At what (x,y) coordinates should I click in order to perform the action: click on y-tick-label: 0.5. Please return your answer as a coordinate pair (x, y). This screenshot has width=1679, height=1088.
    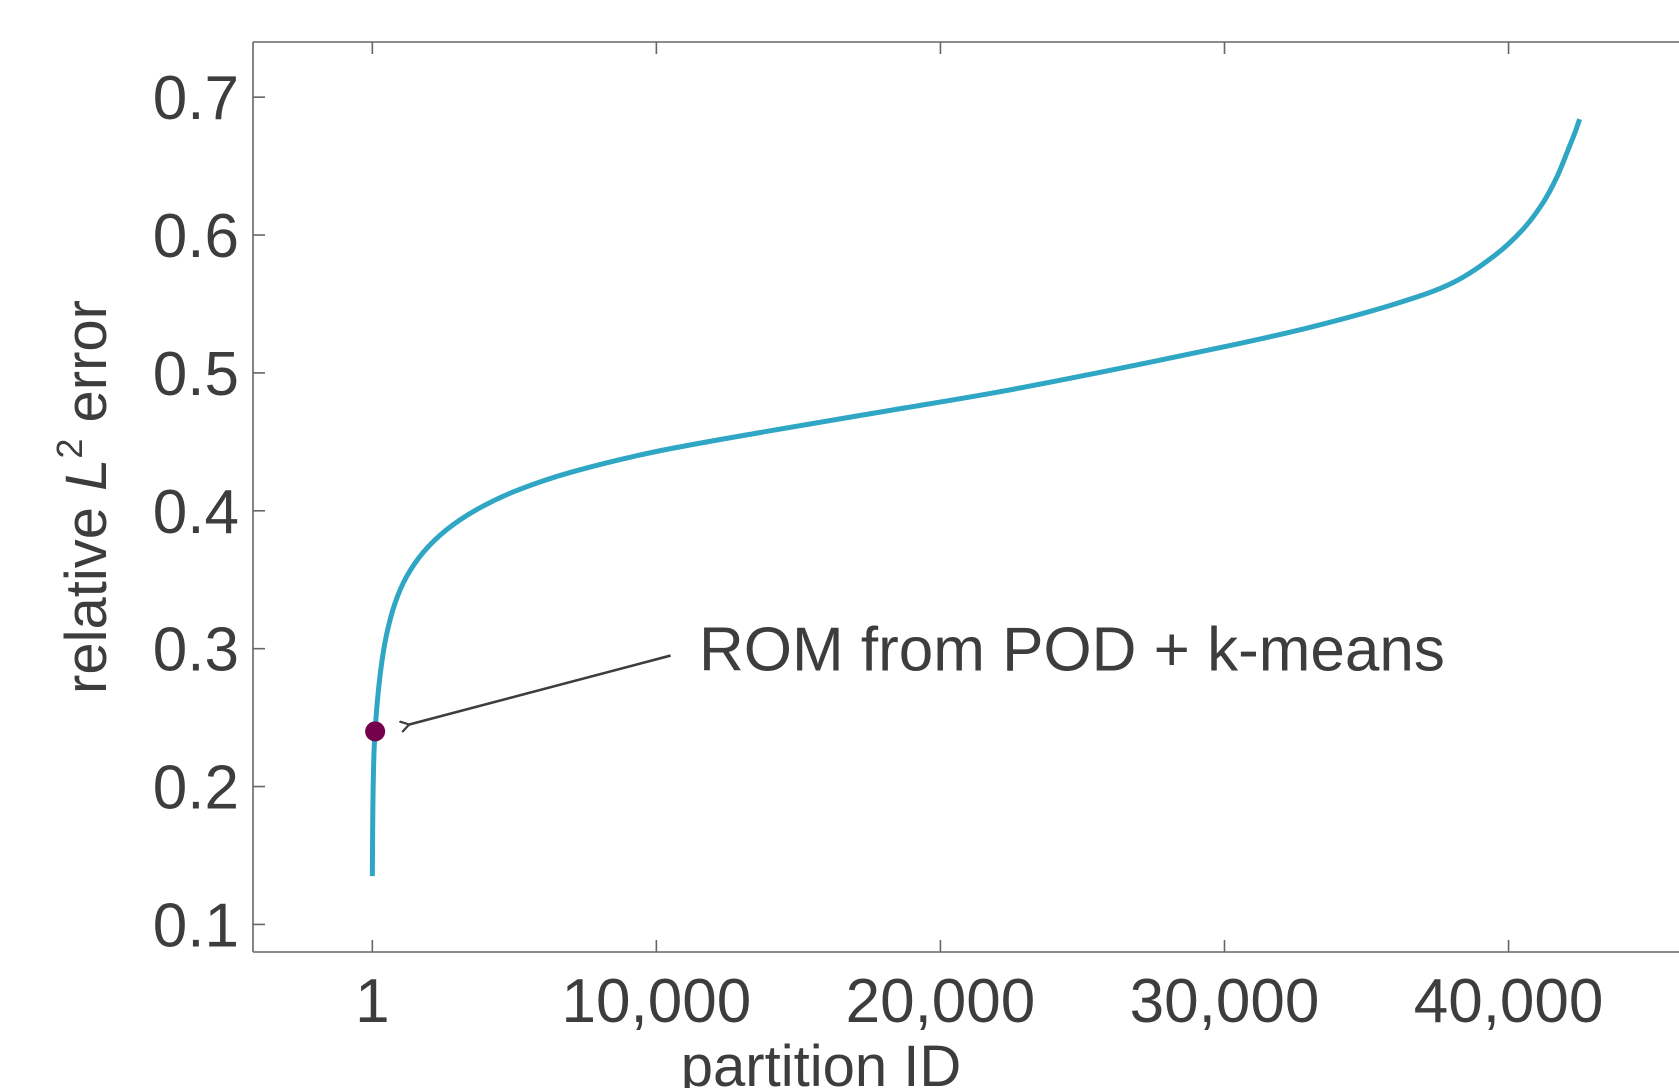
    Looking at the image, I should click on (196, 374).